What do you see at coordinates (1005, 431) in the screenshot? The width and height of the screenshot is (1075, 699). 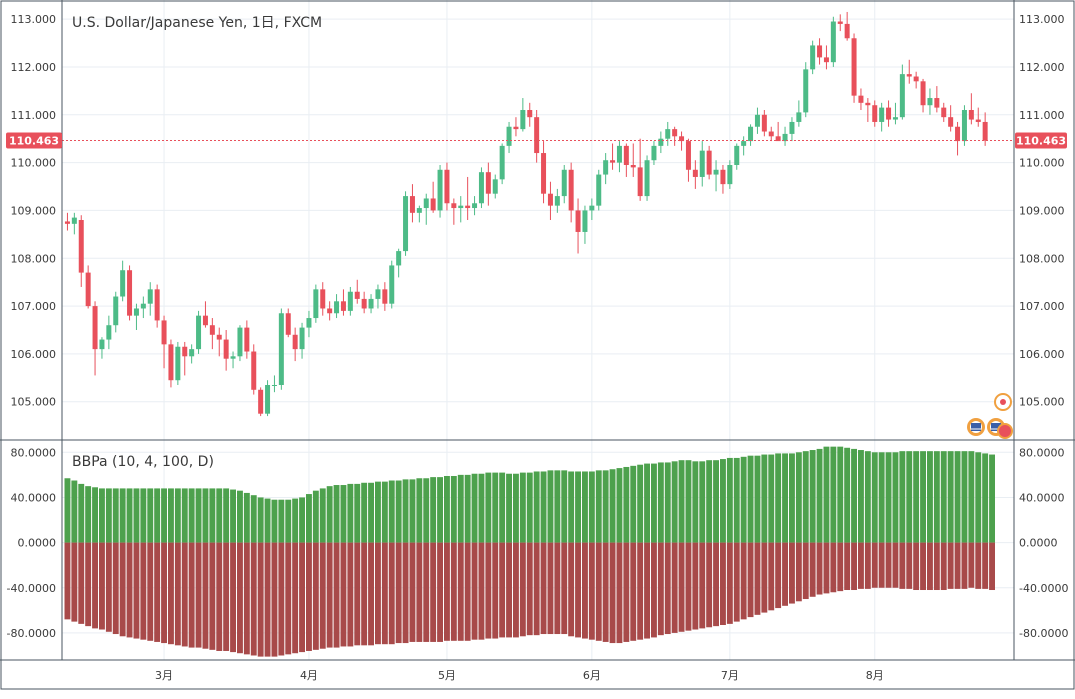 I see `event-marker-flag-icon` at bounding box center [1005, 431].